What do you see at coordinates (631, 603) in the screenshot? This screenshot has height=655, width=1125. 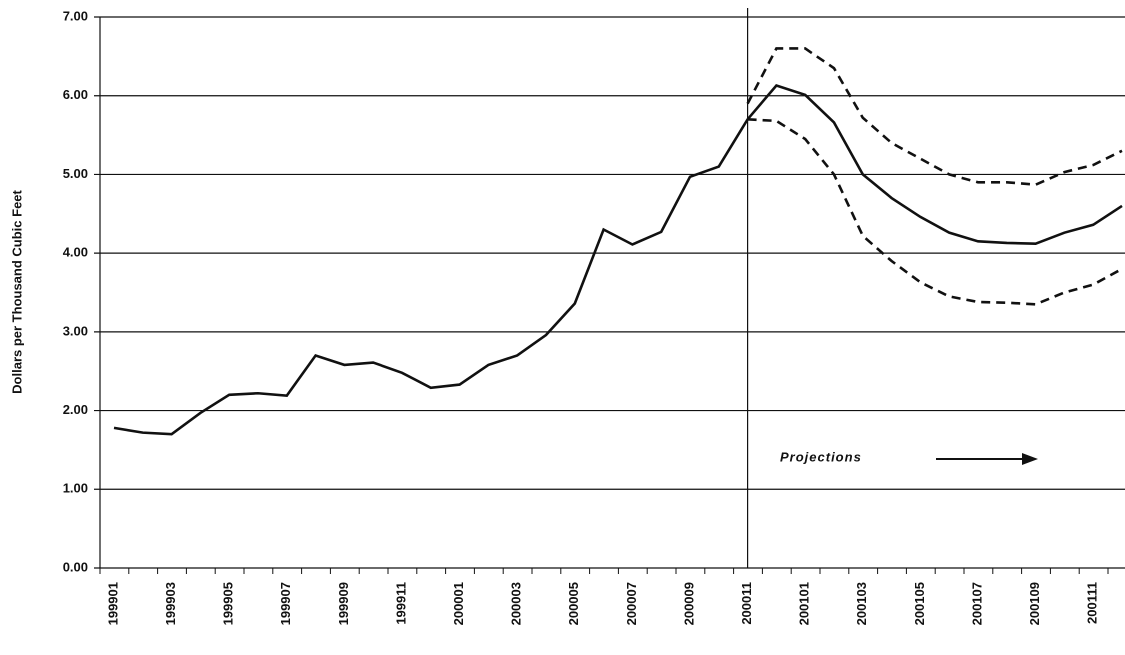 I see `x-tick-label: 200007` at bounding box center [631, 603].